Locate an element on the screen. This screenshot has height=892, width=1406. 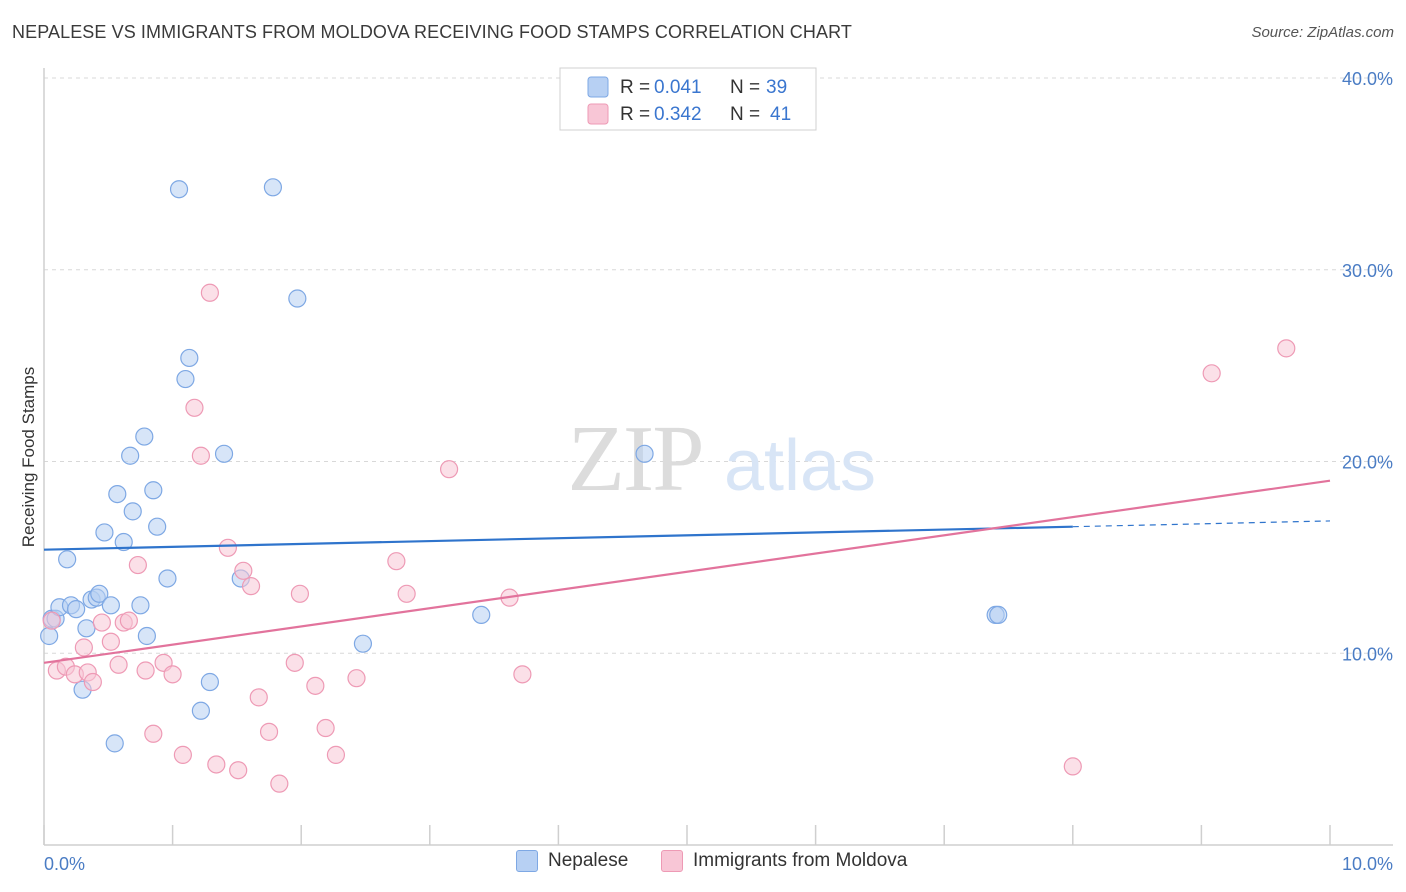
legend-top: R = 0.041 N = 39 R = 0.342 N = 41 is located at coordinates (688, 99).